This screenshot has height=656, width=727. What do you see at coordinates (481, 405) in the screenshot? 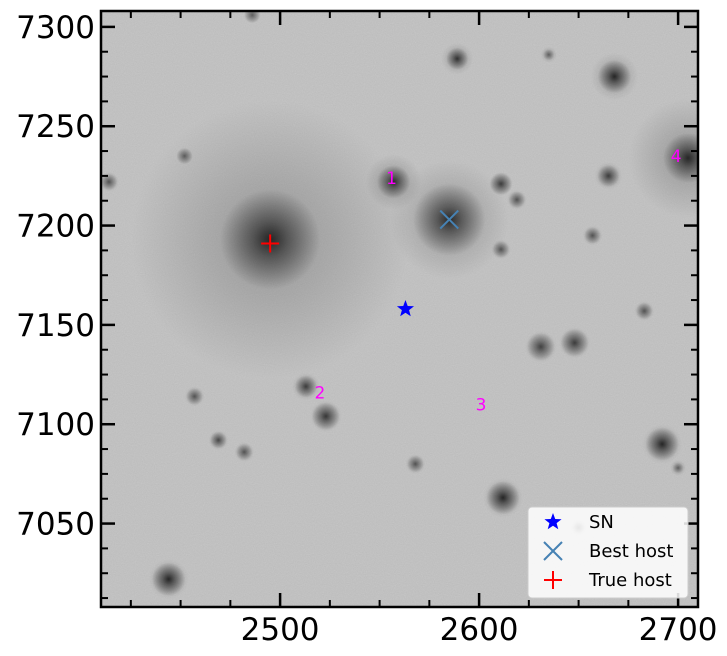
I see `candidate-label: 3` at bounding box center [481, 405].